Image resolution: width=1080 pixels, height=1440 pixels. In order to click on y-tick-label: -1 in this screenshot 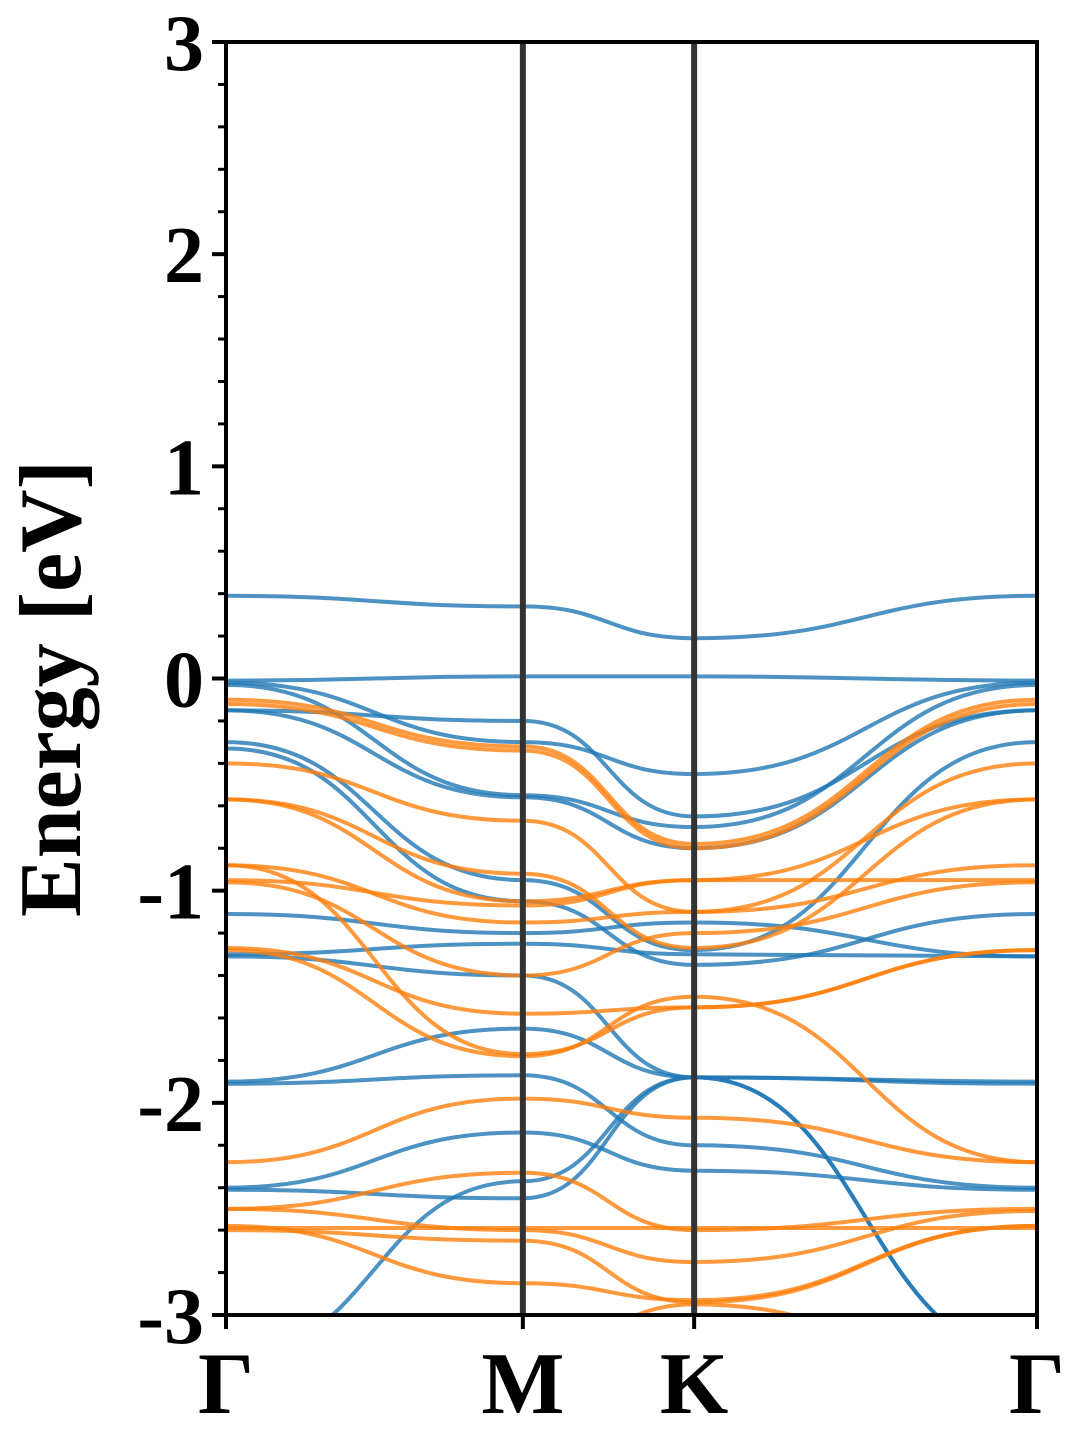, I will do `click(170, 893)`.